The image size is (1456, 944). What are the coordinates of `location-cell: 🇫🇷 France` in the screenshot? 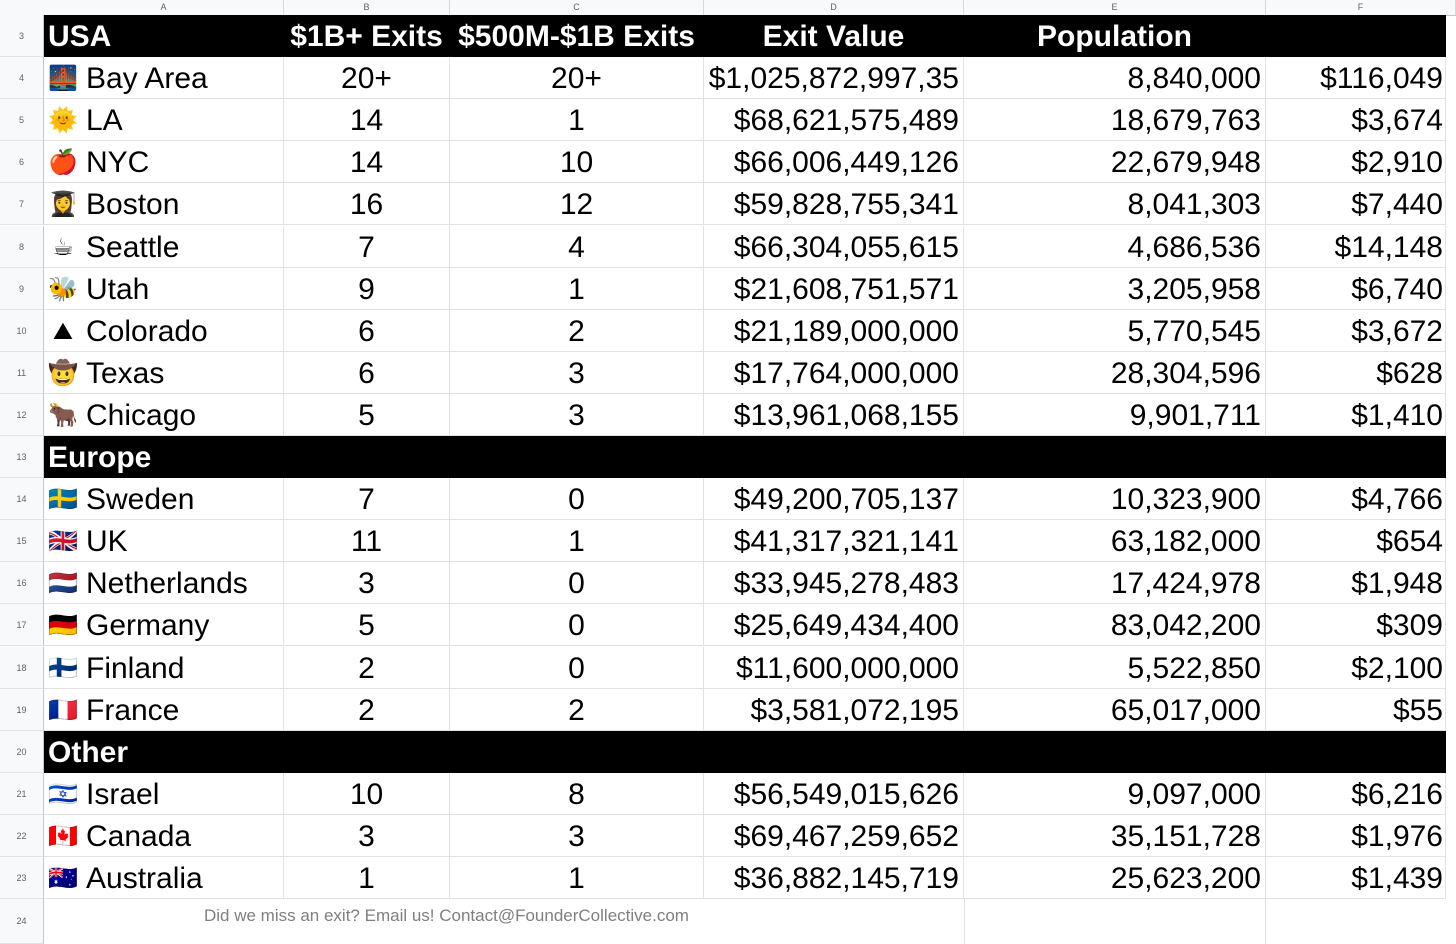 It's located at (164, 709).